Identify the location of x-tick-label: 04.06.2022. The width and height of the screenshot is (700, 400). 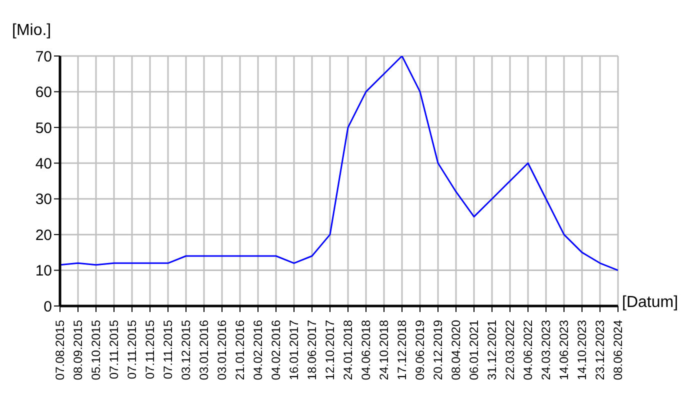
(528, 350).